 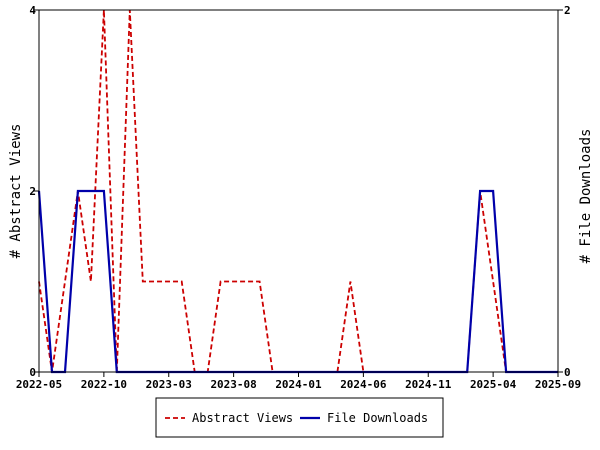 What do you see at coordinates (32, 191) in the screenshot?
I see `y-left-tick-label: 2` at bounding box center [32, 191].